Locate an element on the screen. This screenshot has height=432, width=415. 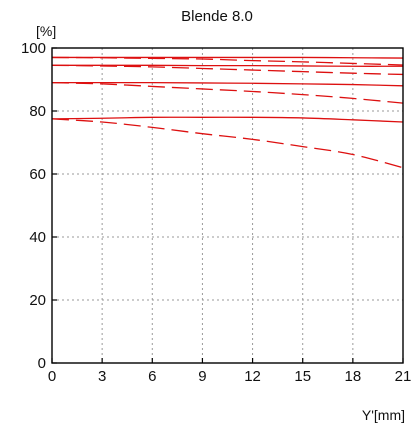
chart-title: Blende 8.0 is located at coordinates (217, 16).